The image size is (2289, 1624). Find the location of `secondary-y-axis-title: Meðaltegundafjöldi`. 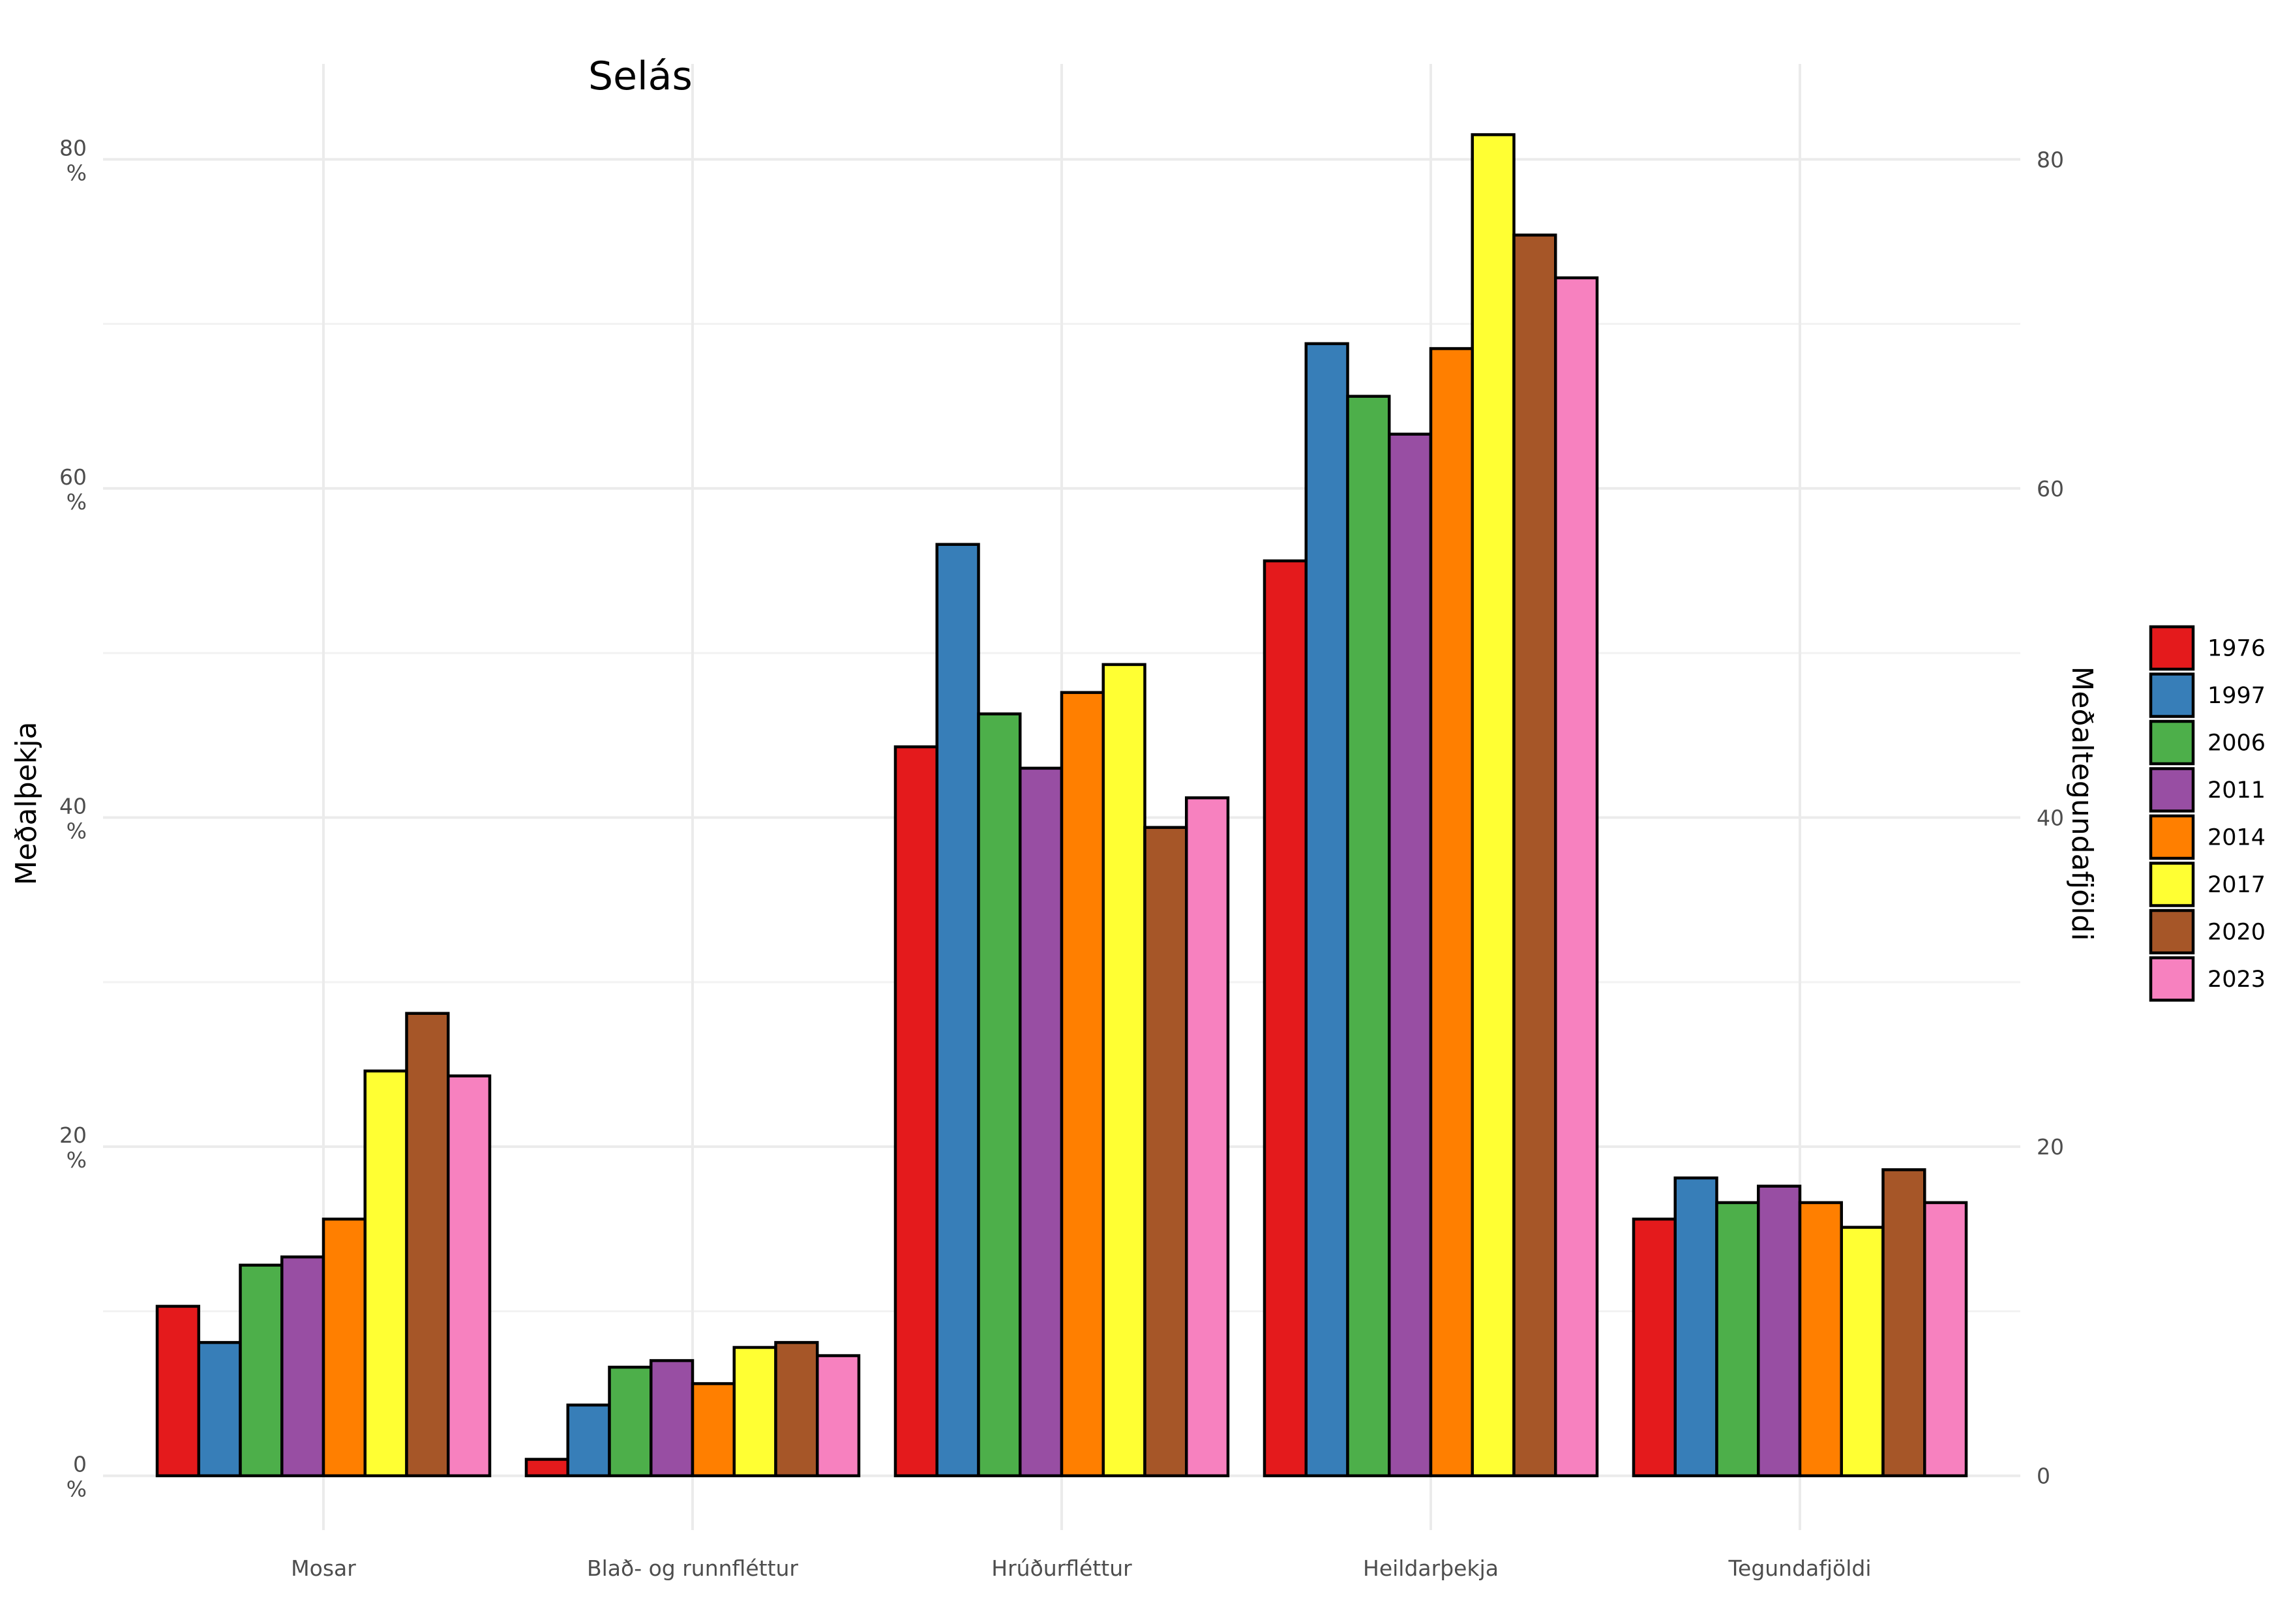

secondary-y-axis-title: Meðaltegundafjöldi is located at coordinates (2082, 803).